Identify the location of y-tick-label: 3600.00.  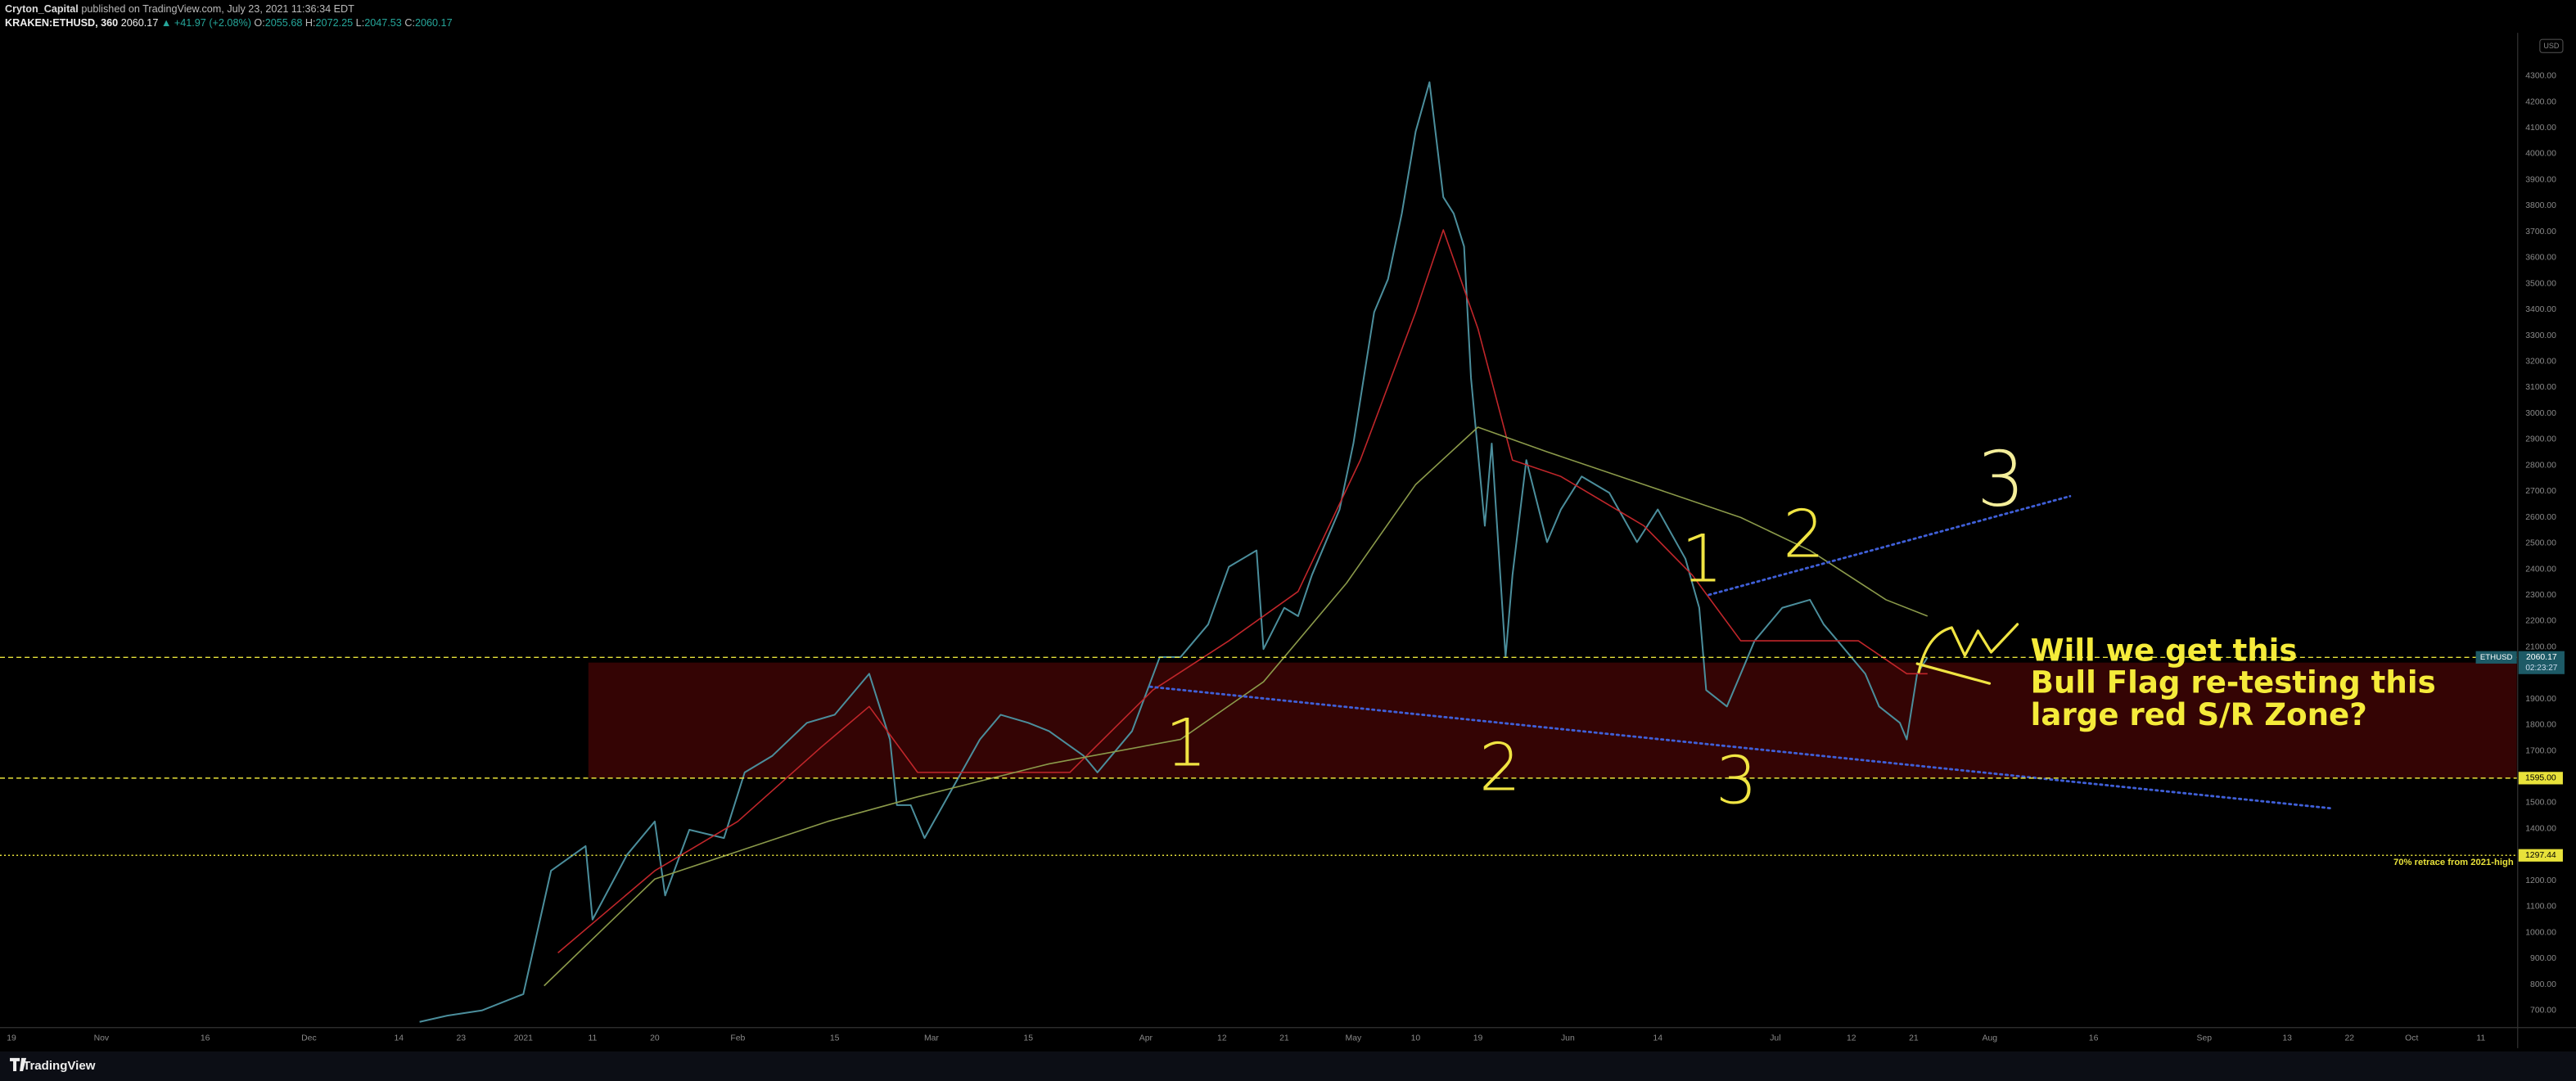
(2540, 259).